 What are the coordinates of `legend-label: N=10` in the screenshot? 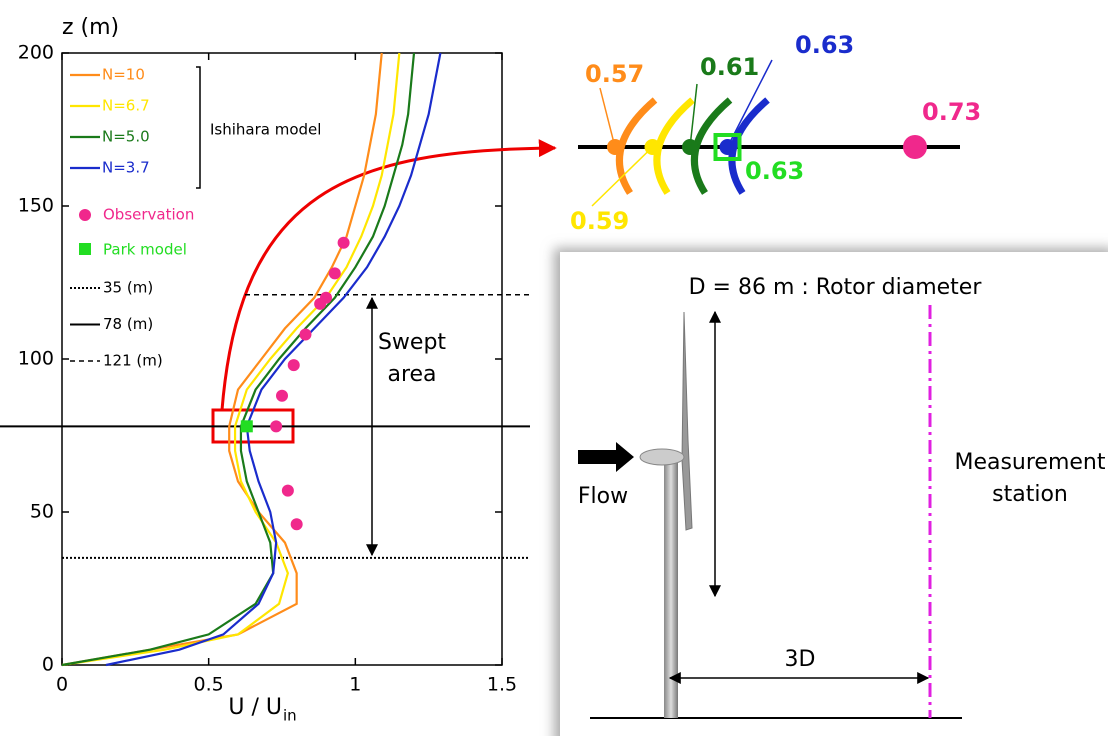 It's located at (123, 75).